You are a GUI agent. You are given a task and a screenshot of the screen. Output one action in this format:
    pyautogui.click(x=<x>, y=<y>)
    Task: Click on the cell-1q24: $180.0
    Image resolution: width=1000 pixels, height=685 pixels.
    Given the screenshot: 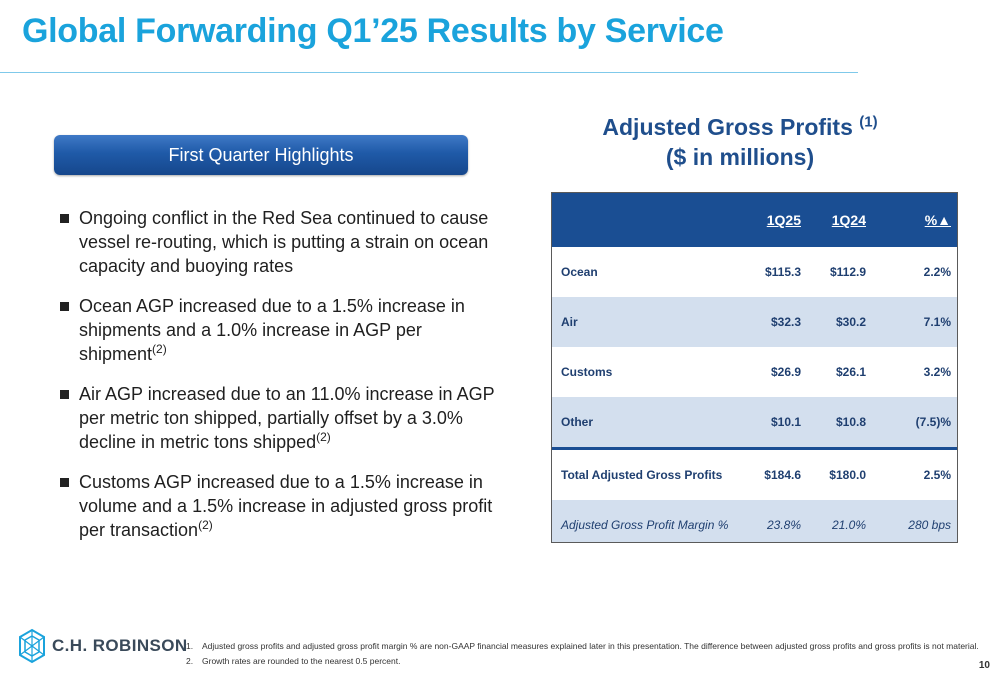 What is the action you would take?
    pyautogui.click(x=841, y=473)
    